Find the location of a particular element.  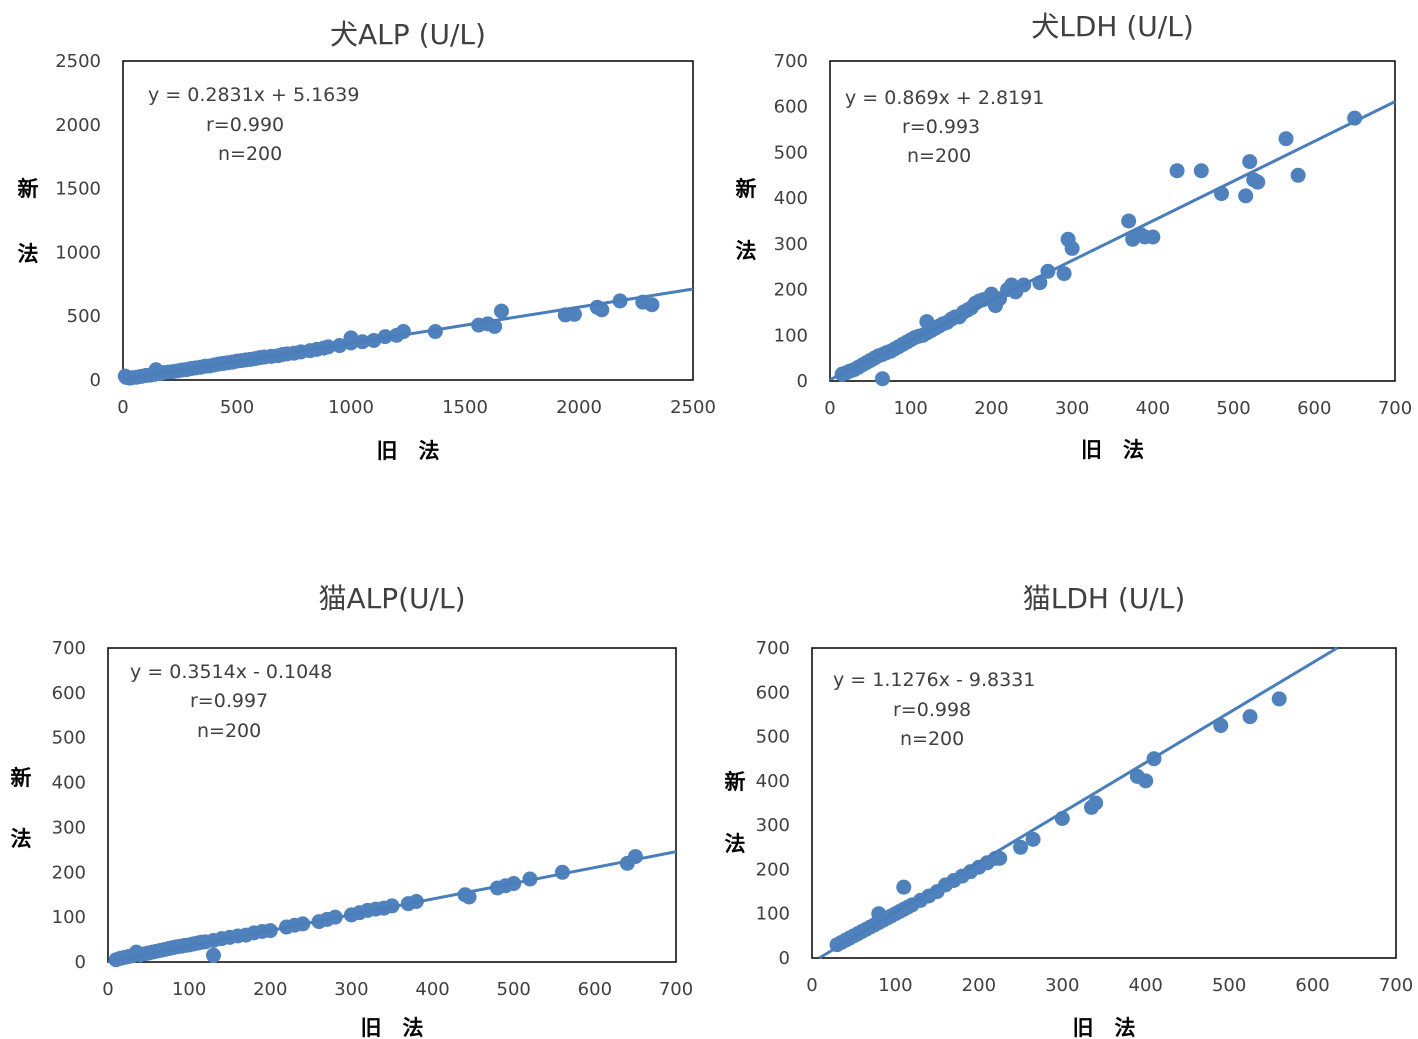

chart-title: 犬ALP (U/L) is located at coordinates (408, 34).